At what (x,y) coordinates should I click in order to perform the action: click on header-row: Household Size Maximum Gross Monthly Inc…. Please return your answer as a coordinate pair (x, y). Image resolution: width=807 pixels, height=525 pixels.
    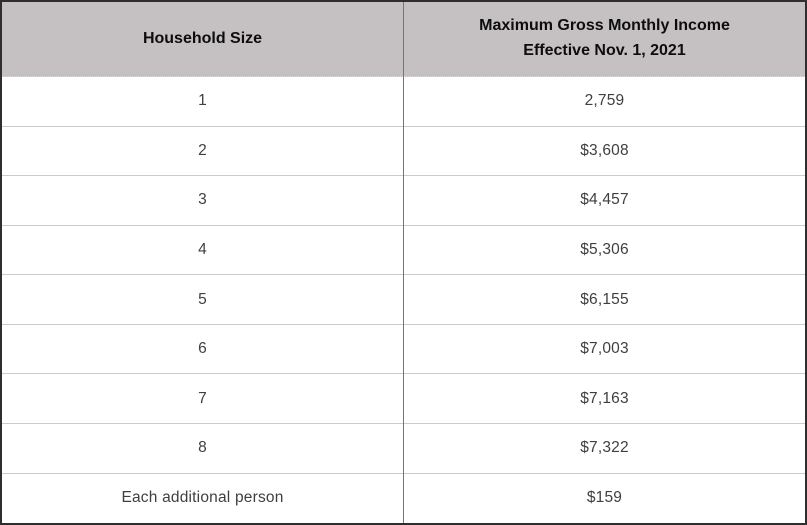
    Looking at the image, I should click on (403, 39).